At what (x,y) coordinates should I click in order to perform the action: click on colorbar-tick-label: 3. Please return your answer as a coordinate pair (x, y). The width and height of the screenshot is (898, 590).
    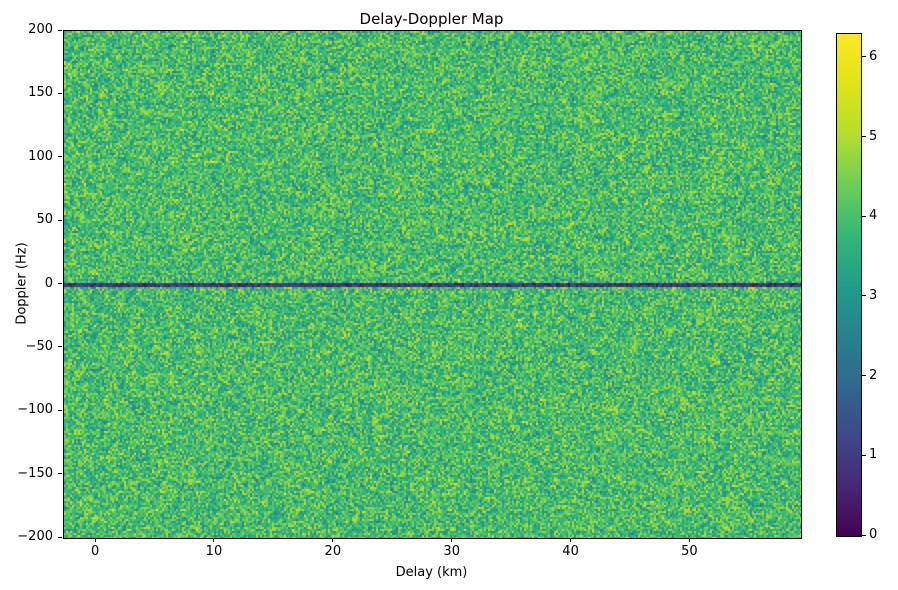
    Looking at the image, I should click on (873, 295).